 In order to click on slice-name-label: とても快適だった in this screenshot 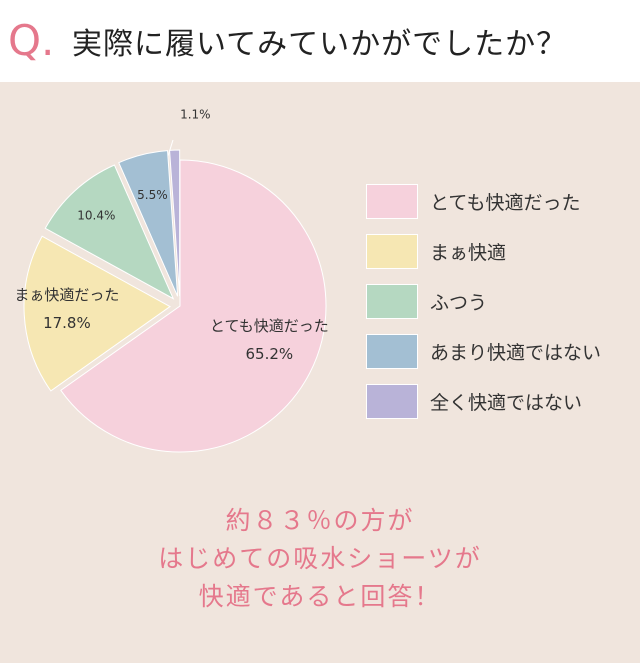, I will do `click(269, 326)`.